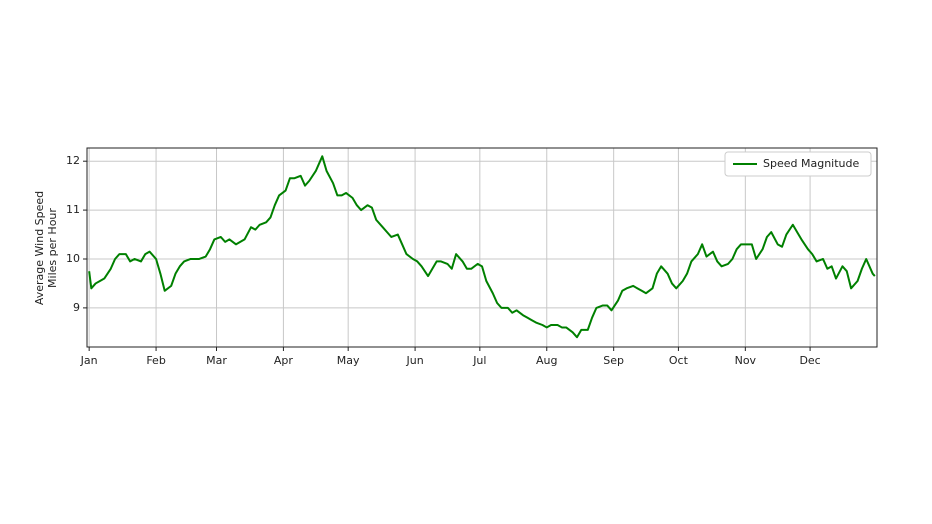 This screenshot has width=932, height=524. I want to click on legend-label: Speed Magnitude, so click(811, 163).